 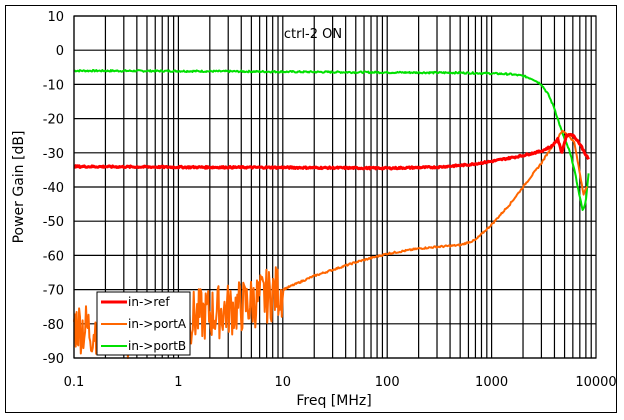 What do you see at coordinates (157, 324) in the screenshot?
I see `legend-label-porta: in->portA` at bounding box center [157, 324].